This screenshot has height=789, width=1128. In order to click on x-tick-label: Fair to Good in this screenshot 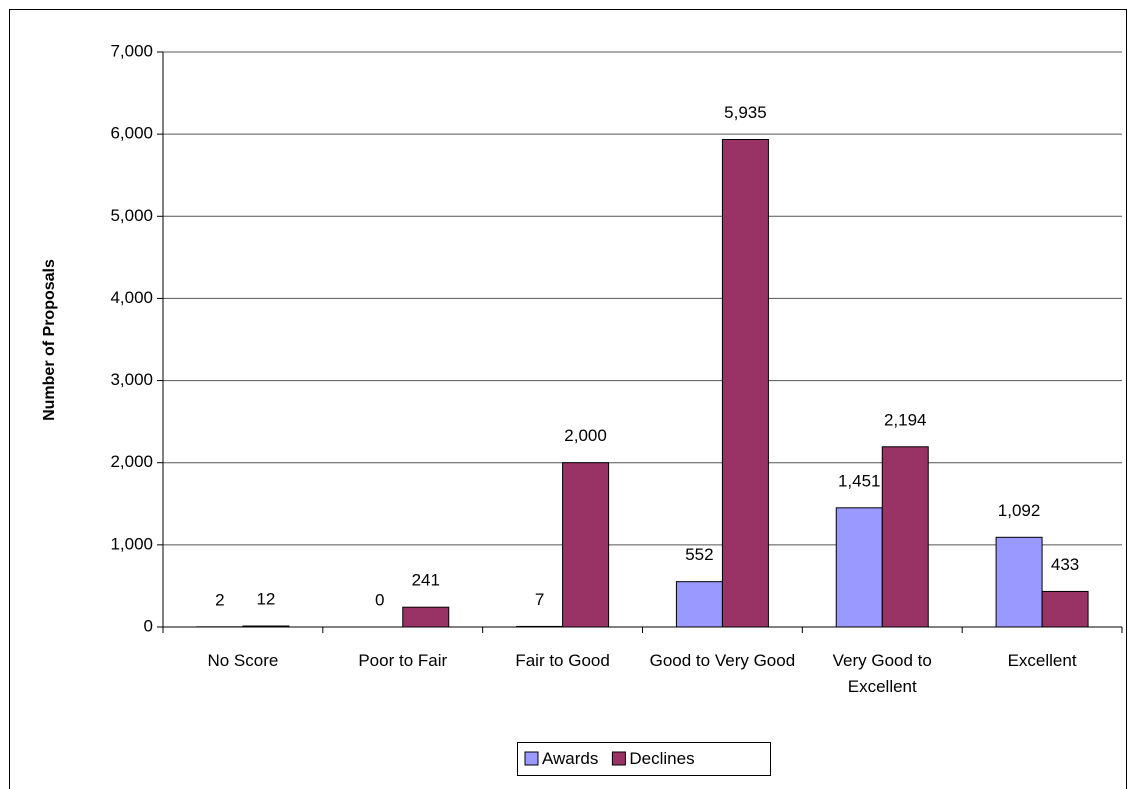, I will do `click(562, 660)`.